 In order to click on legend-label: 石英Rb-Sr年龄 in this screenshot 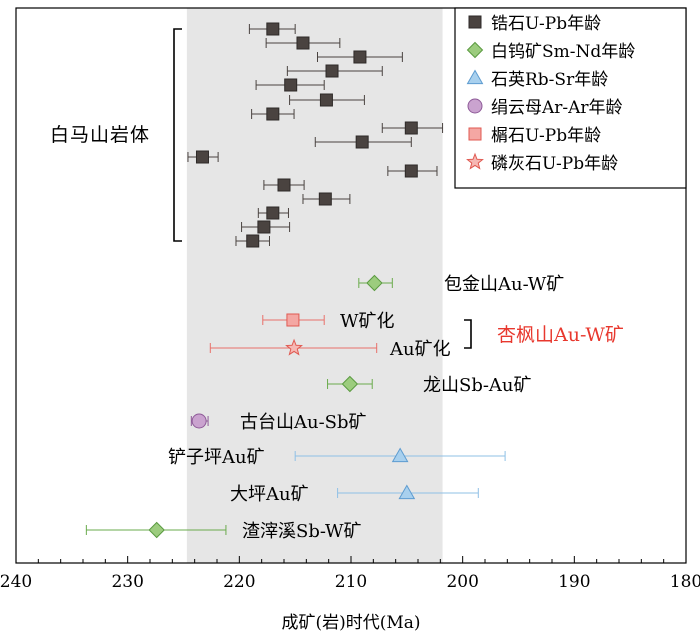, I will do `click(549, 80)`.